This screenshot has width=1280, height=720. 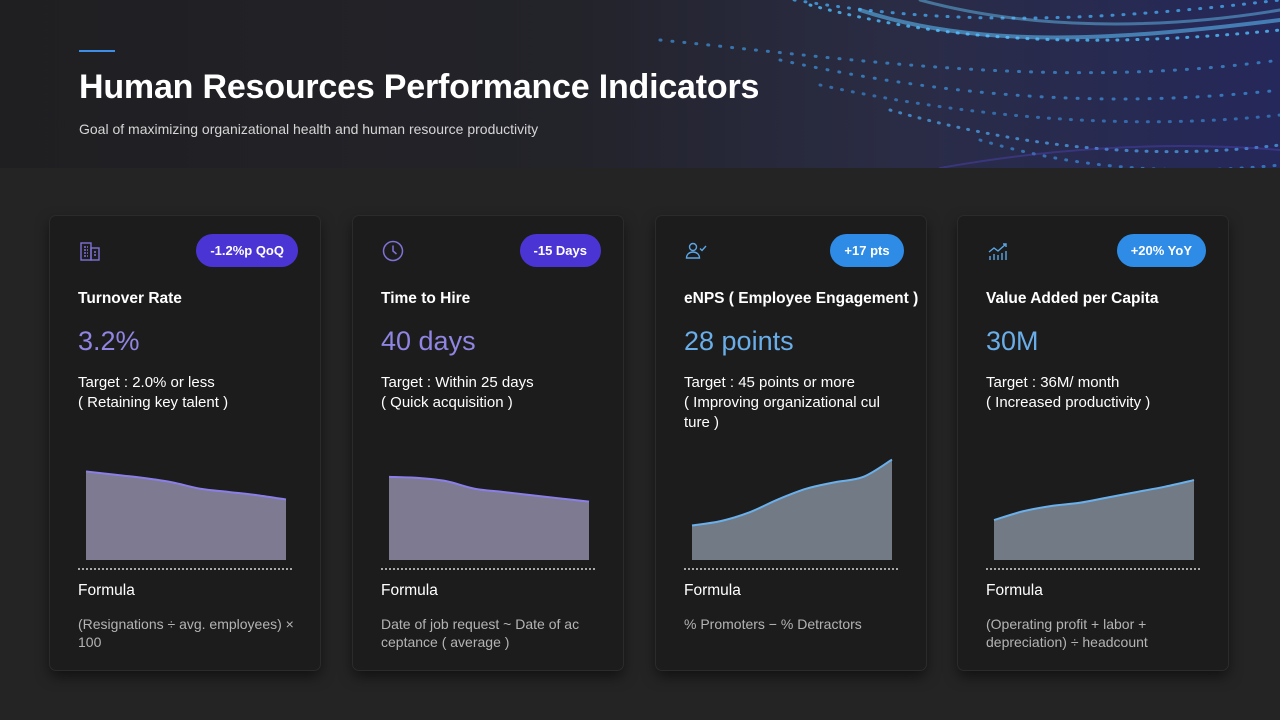 What do you see at coordinates (1068, 402) in the screenshot?
I see `target-note: ( Increased productivity )` at bounding box center [1068, 402].